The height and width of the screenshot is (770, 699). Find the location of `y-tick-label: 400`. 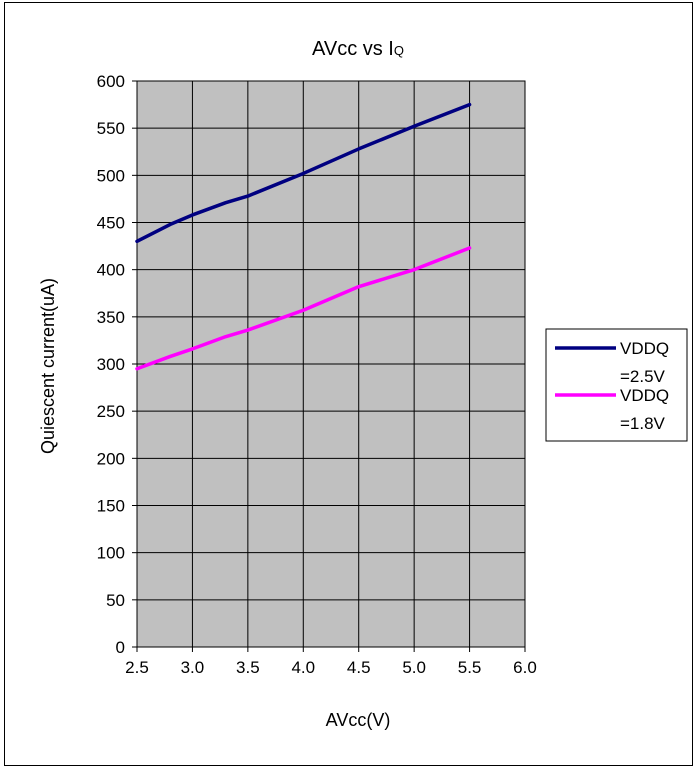

y-tick-label: 400 is located at coordinates (111, 270).